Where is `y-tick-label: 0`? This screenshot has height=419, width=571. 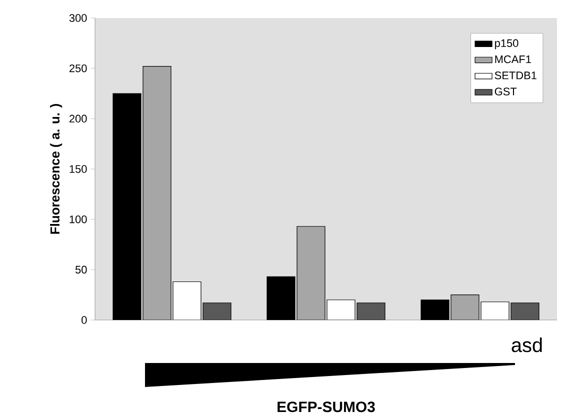
y-tick-label: 0 is located at coordinates (84, 320).